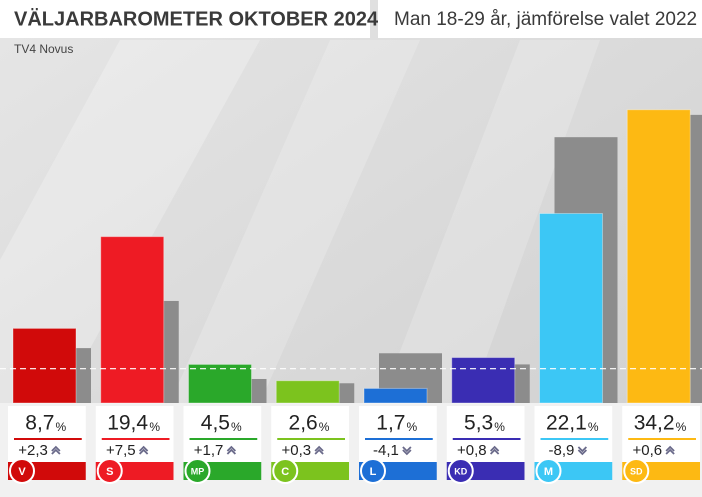  What do you see at coordinates (127, 423) in the screenshot?
I see `value-label: 19,4` at bounding box center [127, 423].